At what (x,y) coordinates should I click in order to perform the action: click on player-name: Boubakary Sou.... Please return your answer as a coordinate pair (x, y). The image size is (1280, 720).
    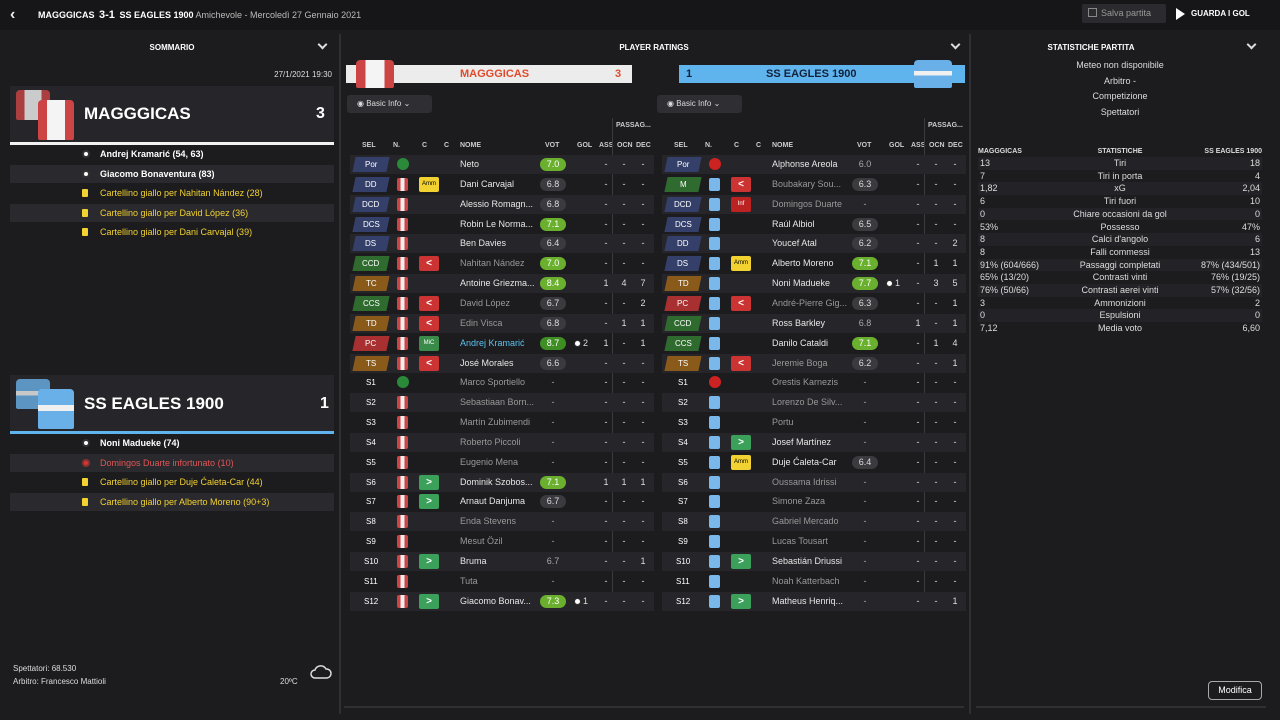
    Looking at the image, I should click on (807, 183).